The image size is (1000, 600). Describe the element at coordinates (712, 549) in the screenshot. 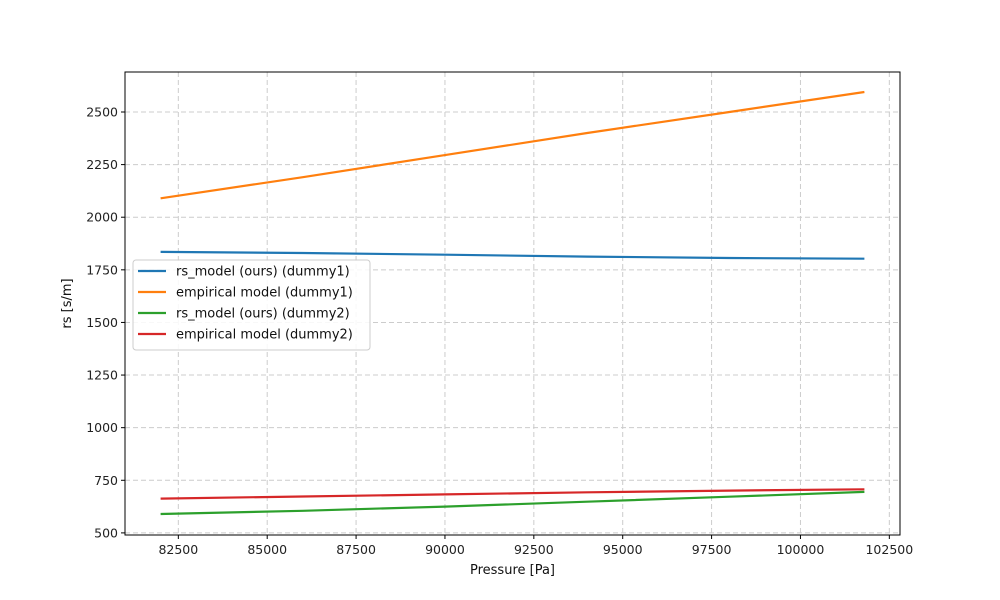

I see `x-tick-label: 97500` at that location.